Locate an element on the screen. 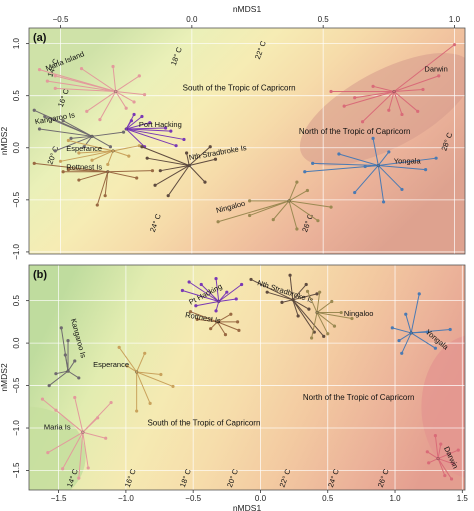  y-tick-label: 1.0 is located at coordinates (16, 44).